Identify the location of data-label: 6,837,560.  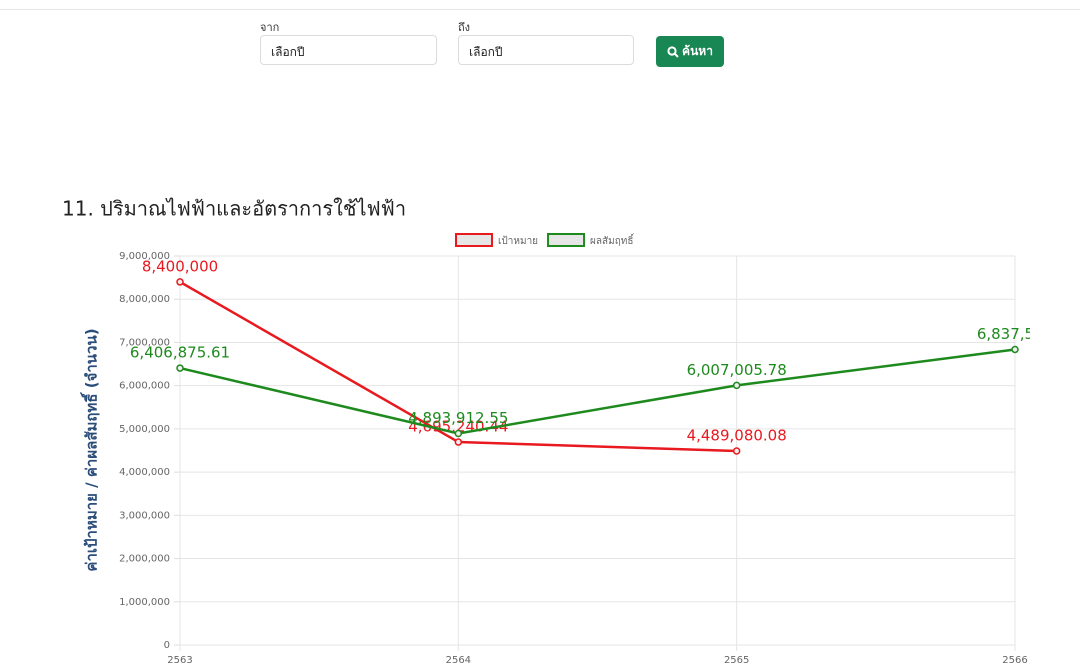
(1015, 334).